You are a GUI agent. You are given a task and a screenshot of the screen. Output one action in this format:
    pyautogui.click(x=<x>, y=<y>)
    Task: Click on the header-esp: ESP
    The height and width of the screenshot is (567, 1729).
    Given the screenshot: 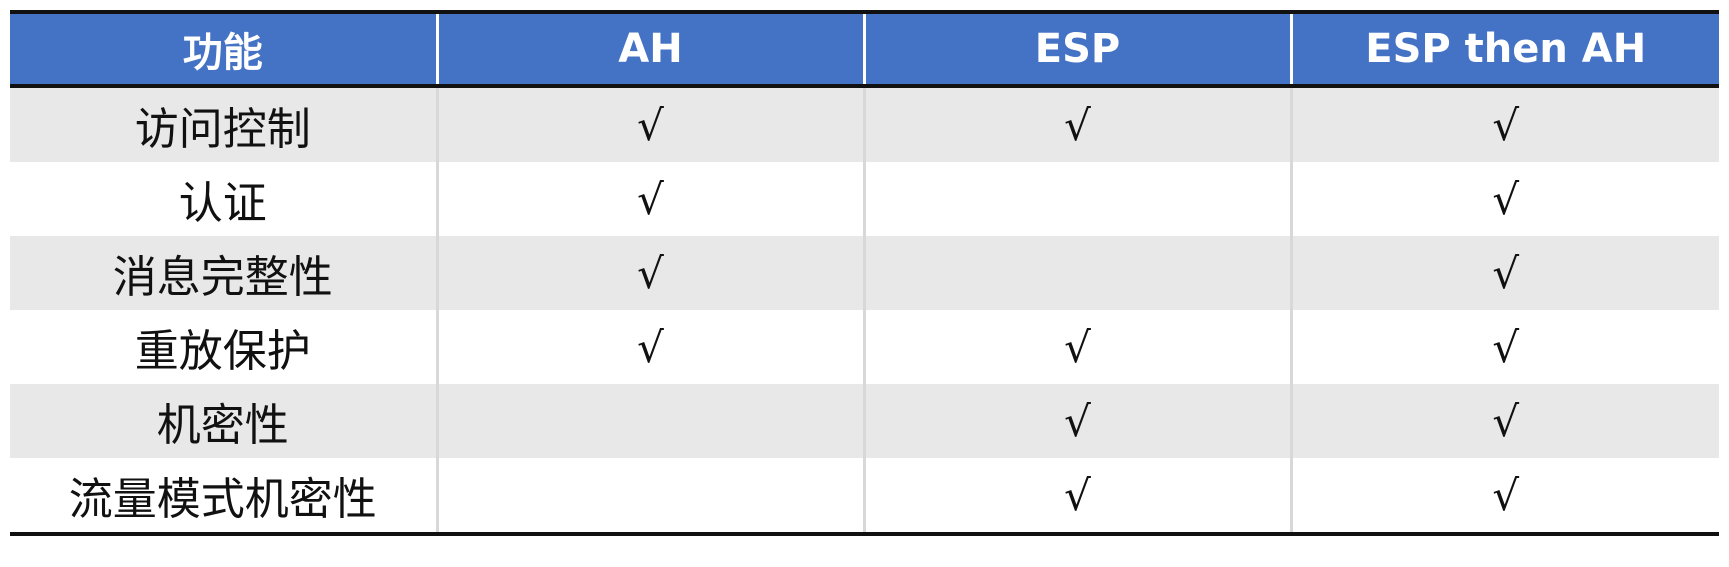 What is the action you would take?
    pyautogui.click(x=1076, y=50)
    